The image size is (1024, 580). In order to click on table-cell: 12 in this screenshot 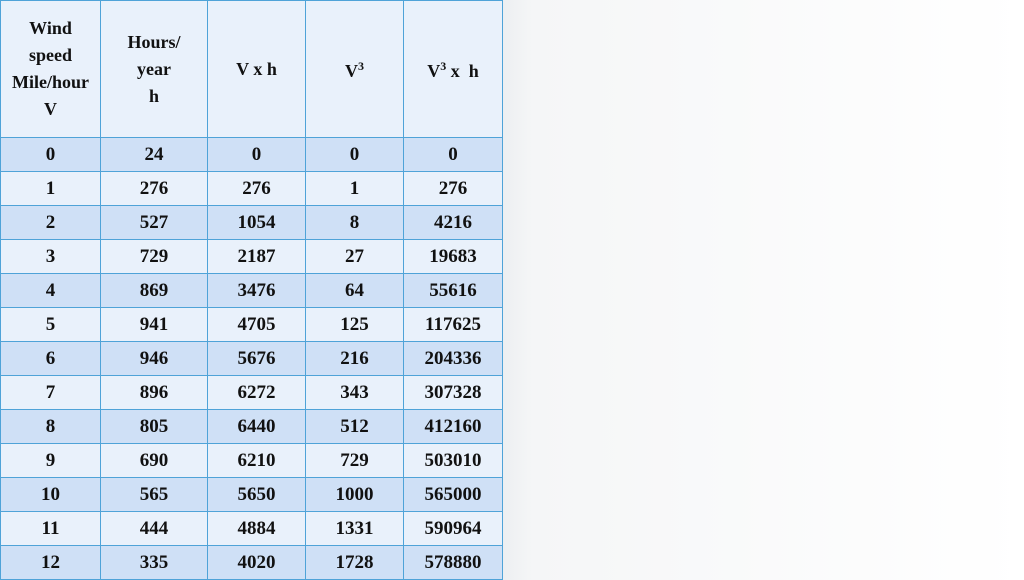, I will do `click(50, 562)`.